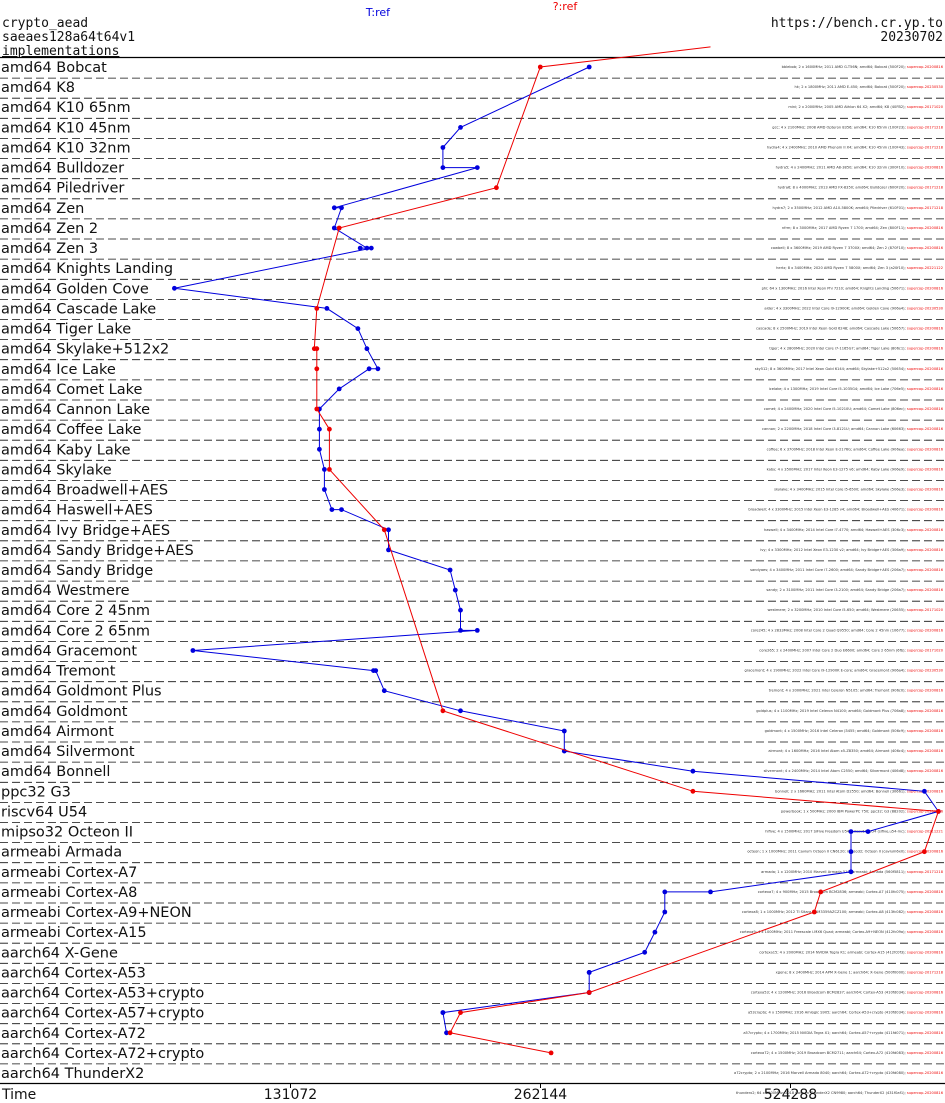  Describe the element at coordinates (85, 531) in the screenshot. I see `category-label: amd64 Ivy Bridge+AES` at that location.